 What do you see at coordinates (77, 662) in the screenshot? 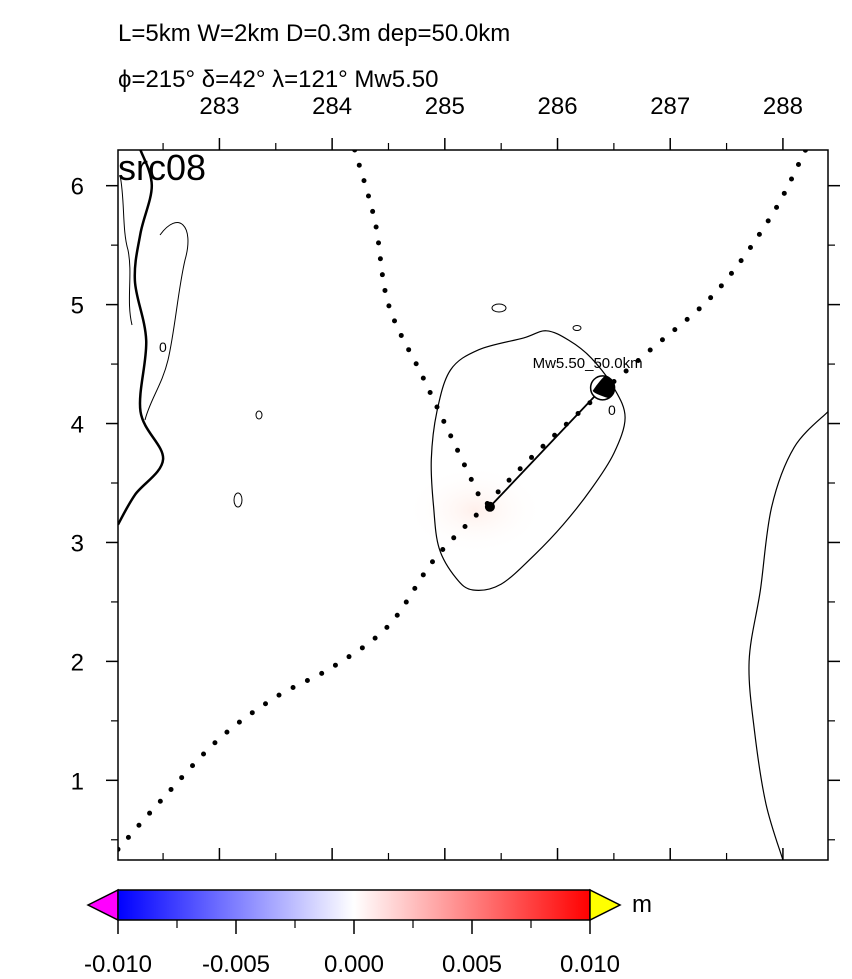
I see `y-tick-label: 2` at bounding box center [77, 662].